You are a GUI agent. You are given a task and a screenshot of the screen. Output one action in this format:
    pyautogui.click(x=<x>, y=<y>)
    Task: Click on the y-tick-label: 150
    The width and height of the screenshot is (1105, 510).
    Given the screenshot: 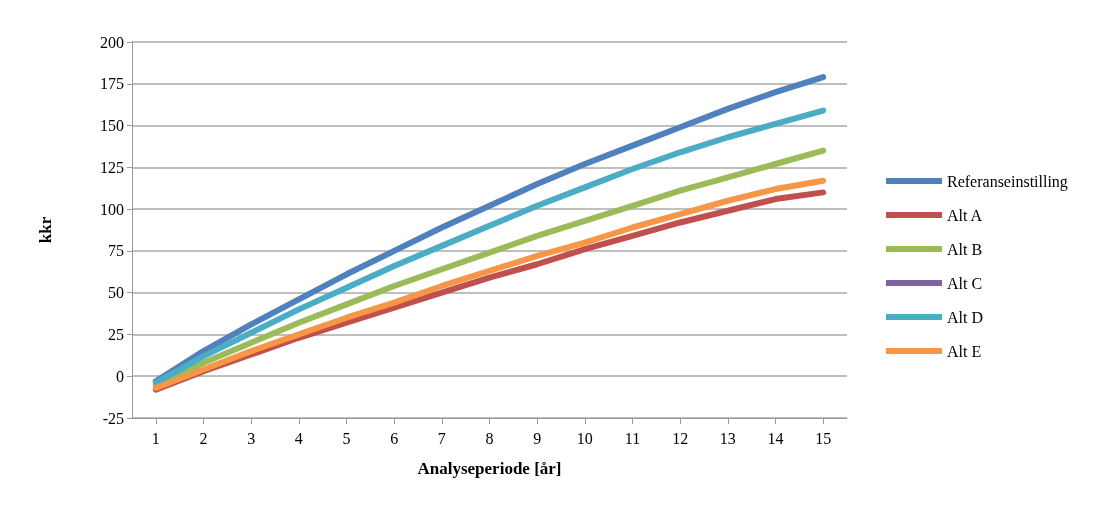 What is the action you would take?
    pyautogui.click(x=112, y=126)
    